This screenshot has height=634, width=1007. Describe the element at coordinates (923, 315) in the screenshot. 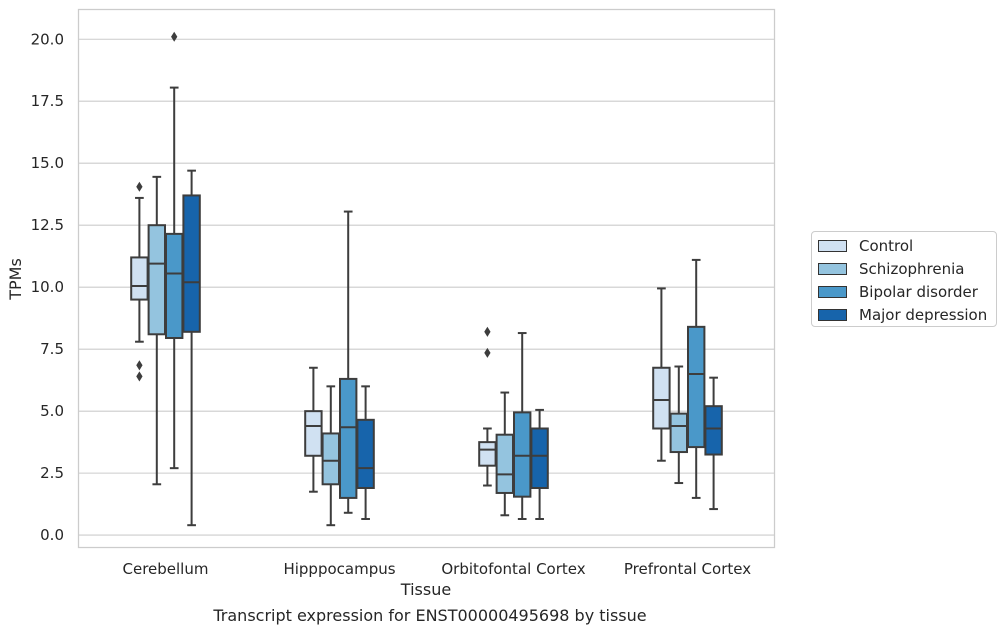

I see `legend-label-major-depression: Major depression` at that location.